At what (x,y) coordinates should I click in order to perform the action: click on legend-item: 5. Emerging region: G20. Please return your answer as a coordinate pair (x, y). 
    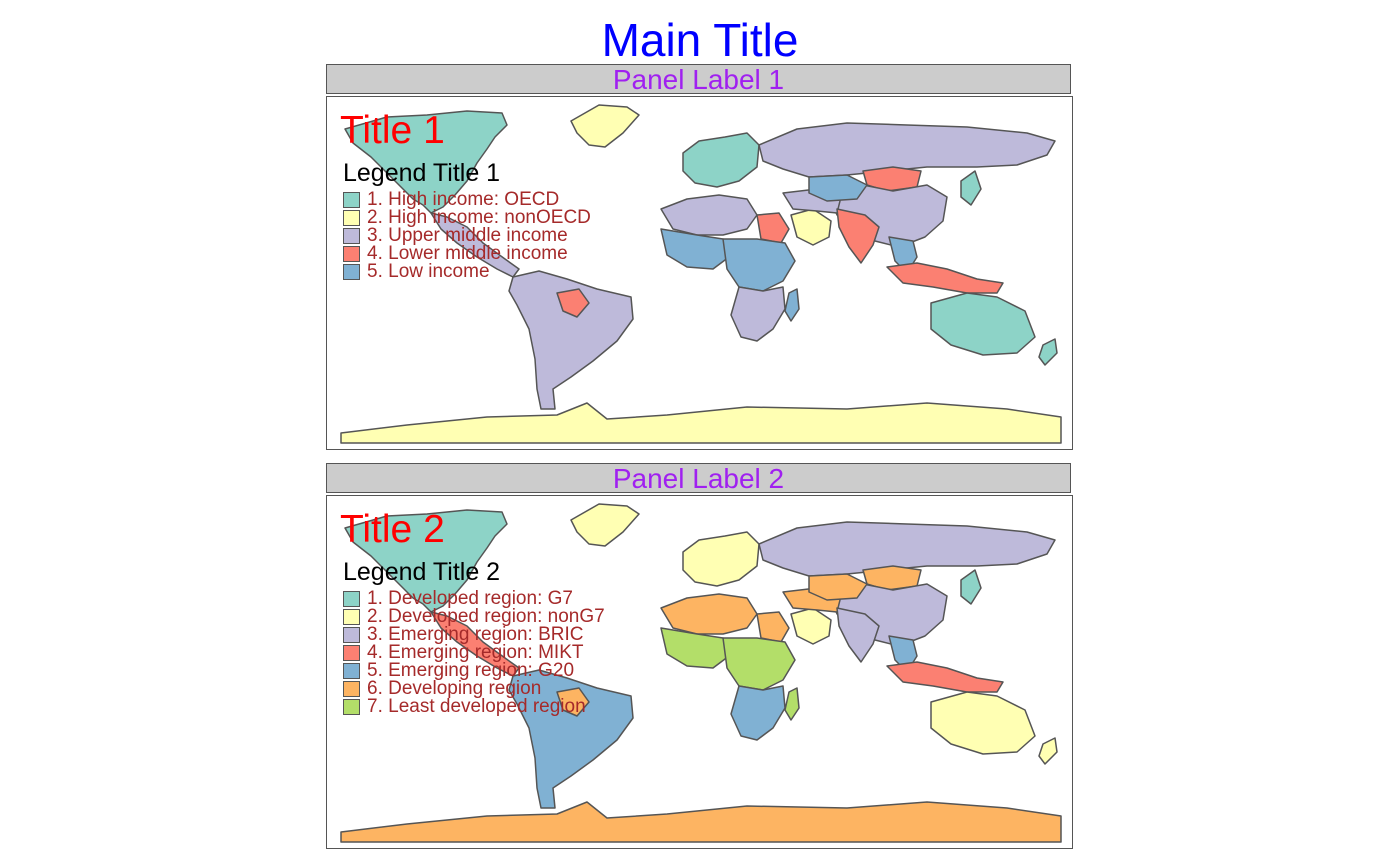
    Looking at the image, I should click on (474, 670).